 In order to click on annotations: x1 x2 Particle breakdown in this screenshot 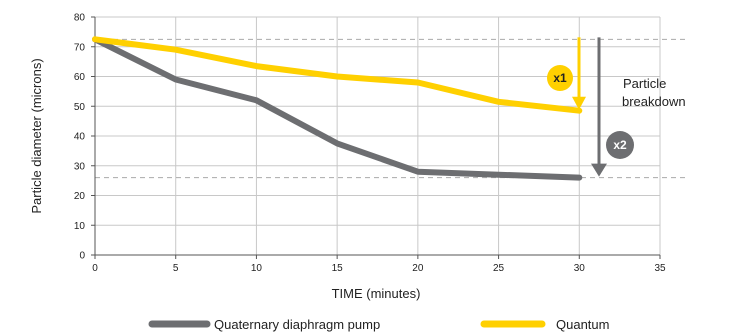, I will do `click(616, 107)`.